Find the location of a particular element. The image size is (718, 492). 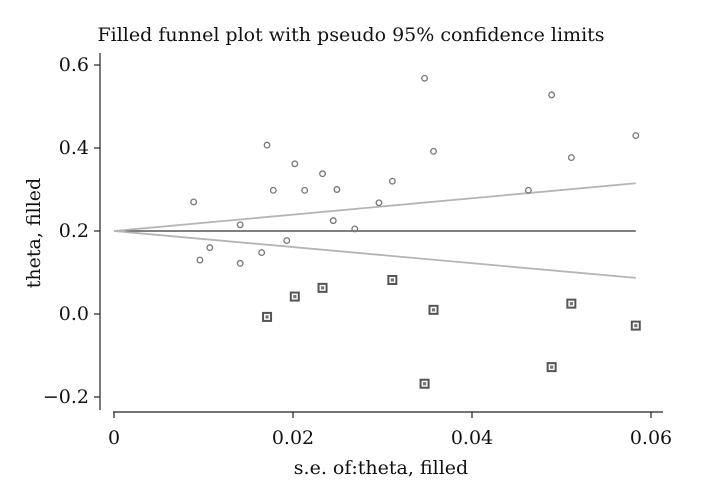

y-tick-label-3: 0.4 is located at coordinates (74, 148).